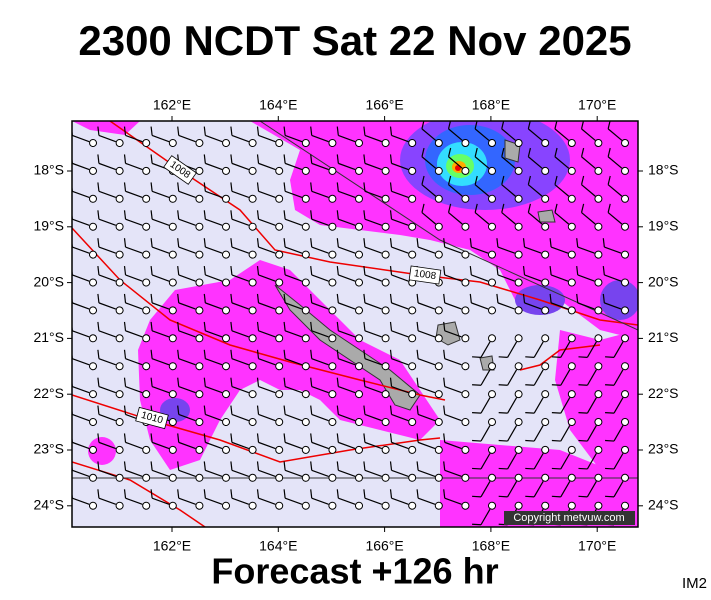 This screenshot has width=711, height=600. I want to click on lon-label: 164°E, so click(278, 546).